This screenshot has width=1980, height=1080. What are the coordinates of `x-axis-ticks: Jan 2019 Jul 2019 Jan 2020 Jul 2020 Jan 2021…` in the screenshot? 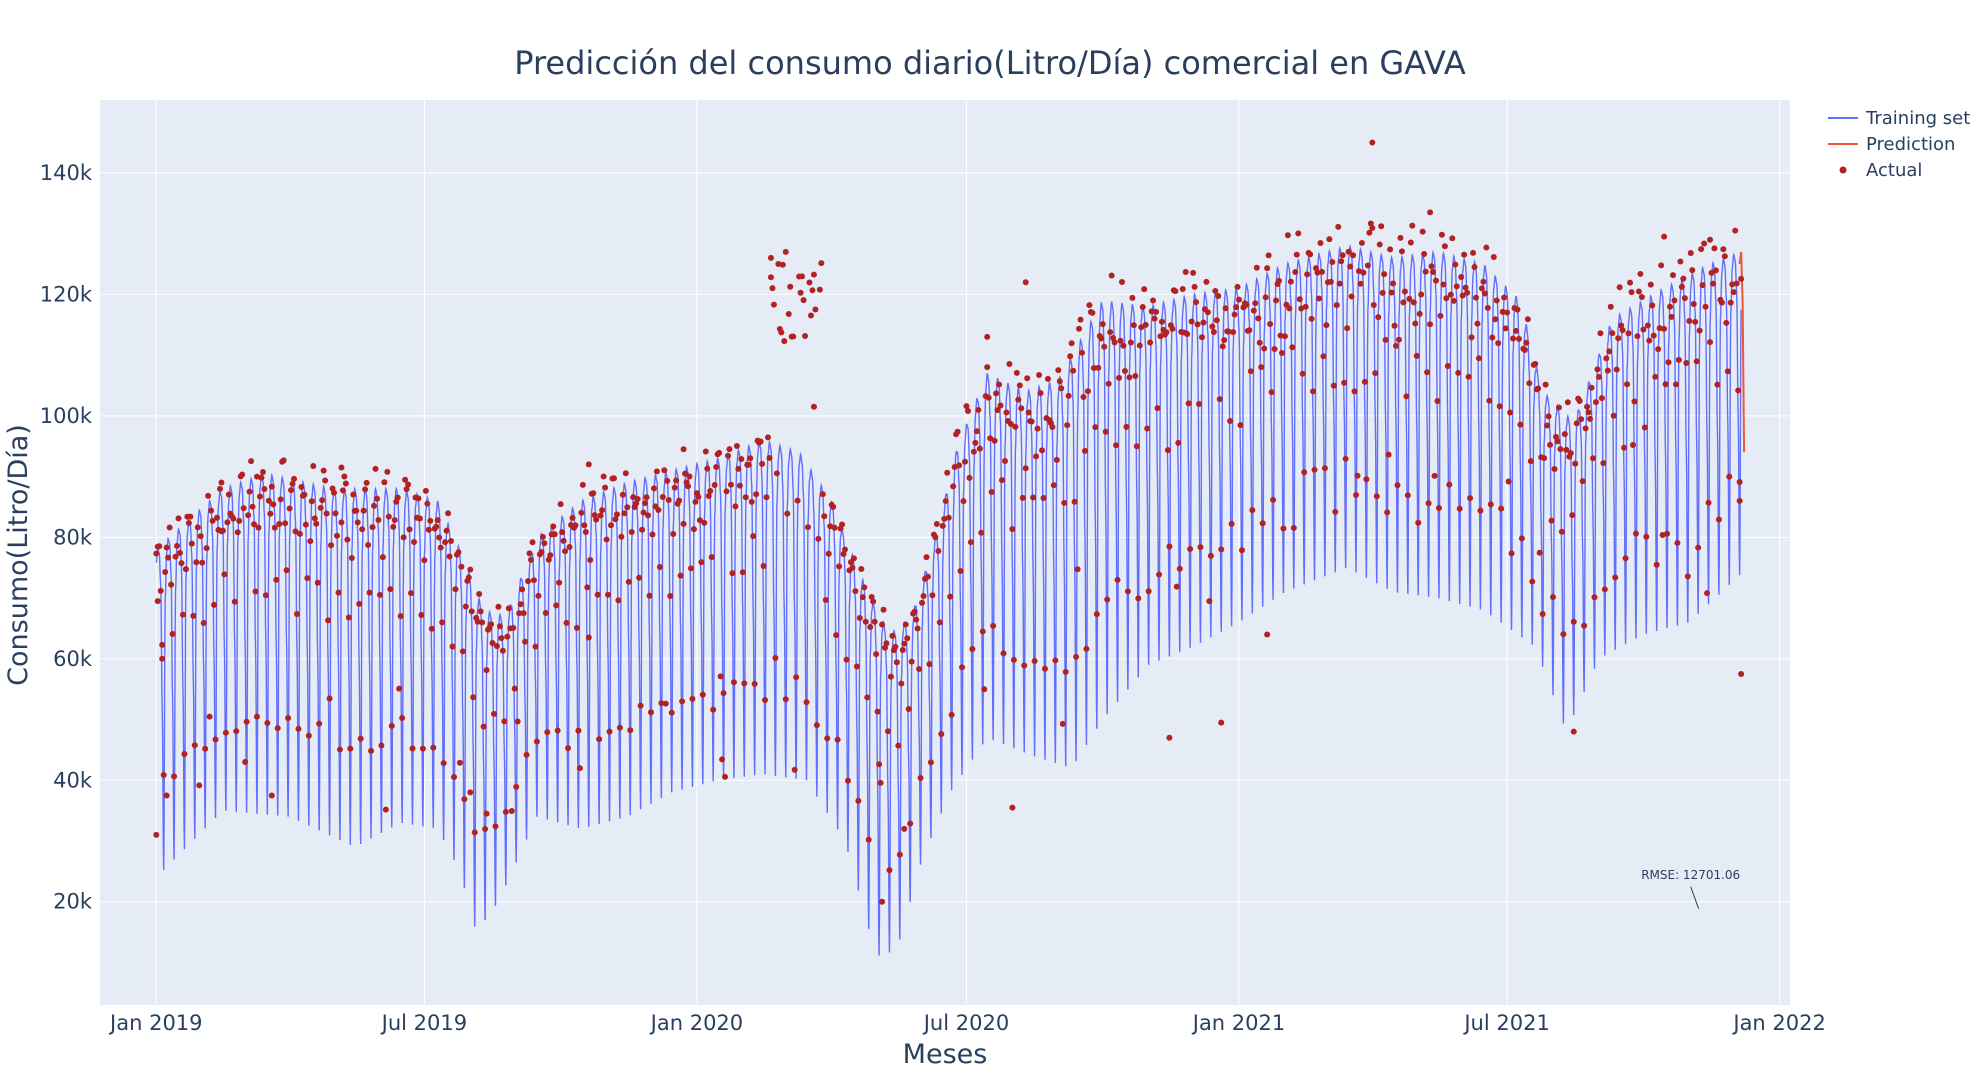 It's located at (967, 1023).